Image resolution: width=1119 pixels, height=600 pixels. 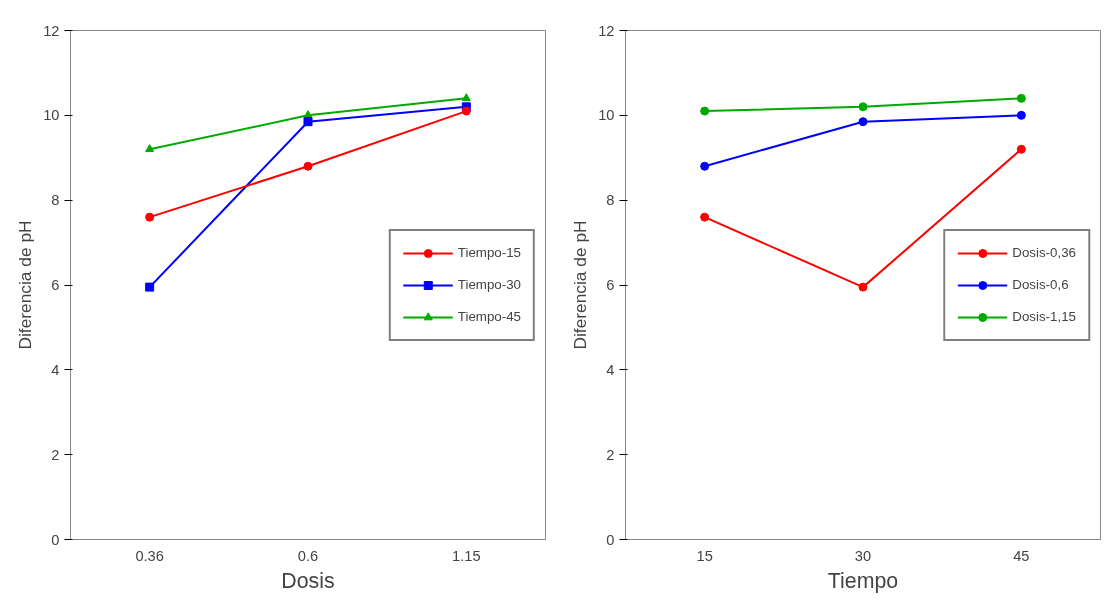 What do you see at coordinates (149, 555) in the screenshot?
I see `x-tick-label: 0.36` at bounding box center [149, 555].